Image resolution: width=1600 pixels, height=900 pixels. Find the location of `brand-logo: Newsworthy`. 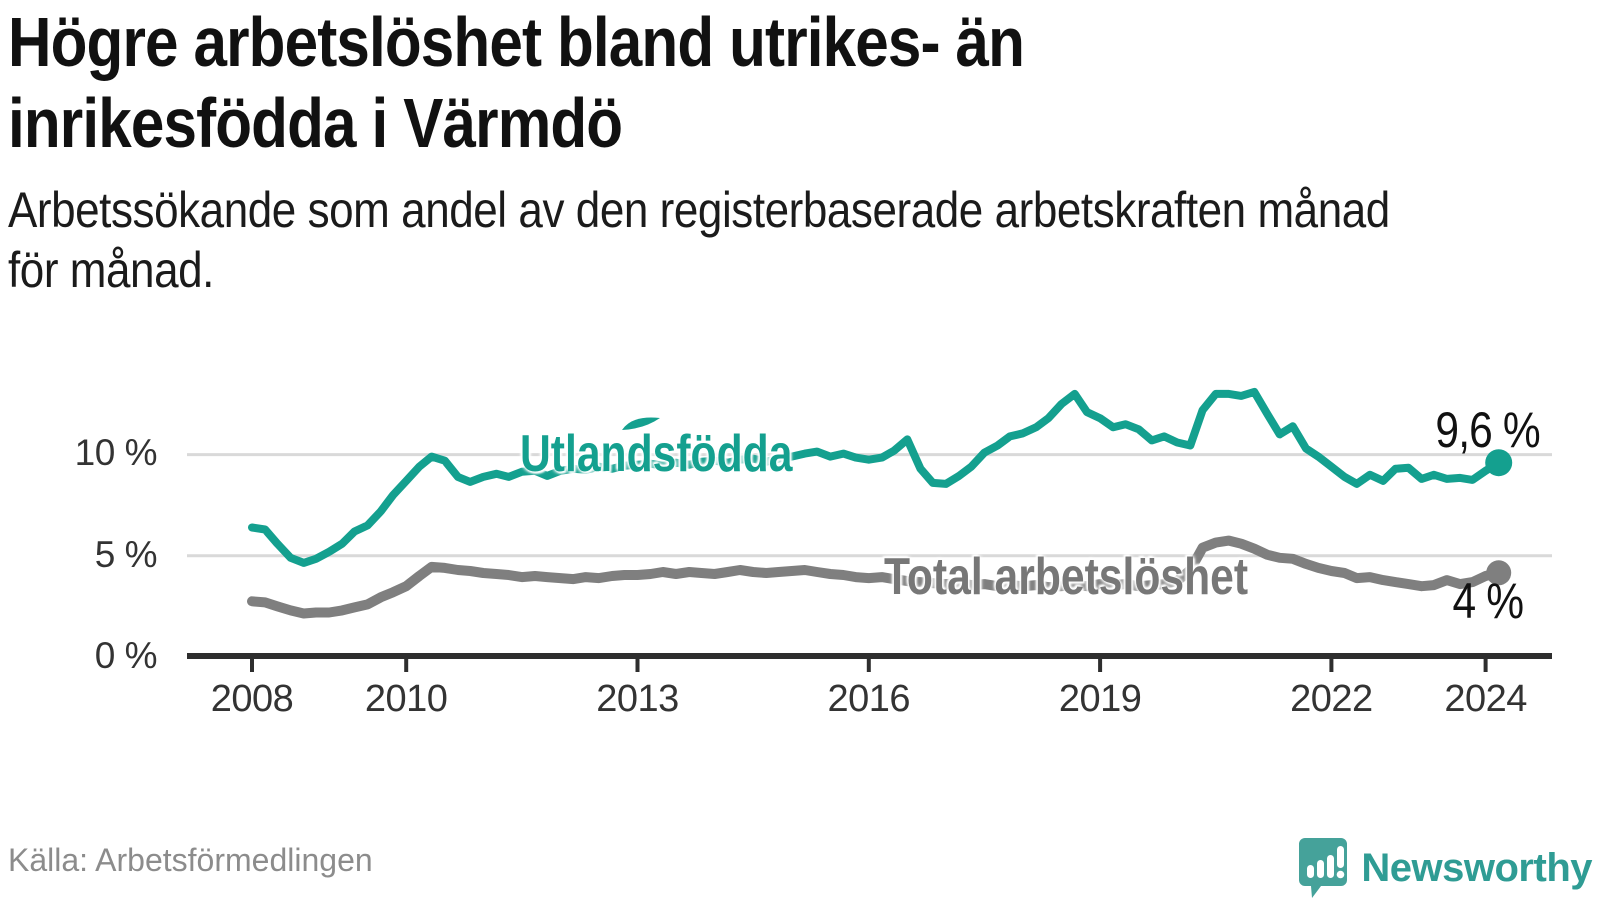

brand-logo: Newsworthy is located at coordinates (1444, 868).